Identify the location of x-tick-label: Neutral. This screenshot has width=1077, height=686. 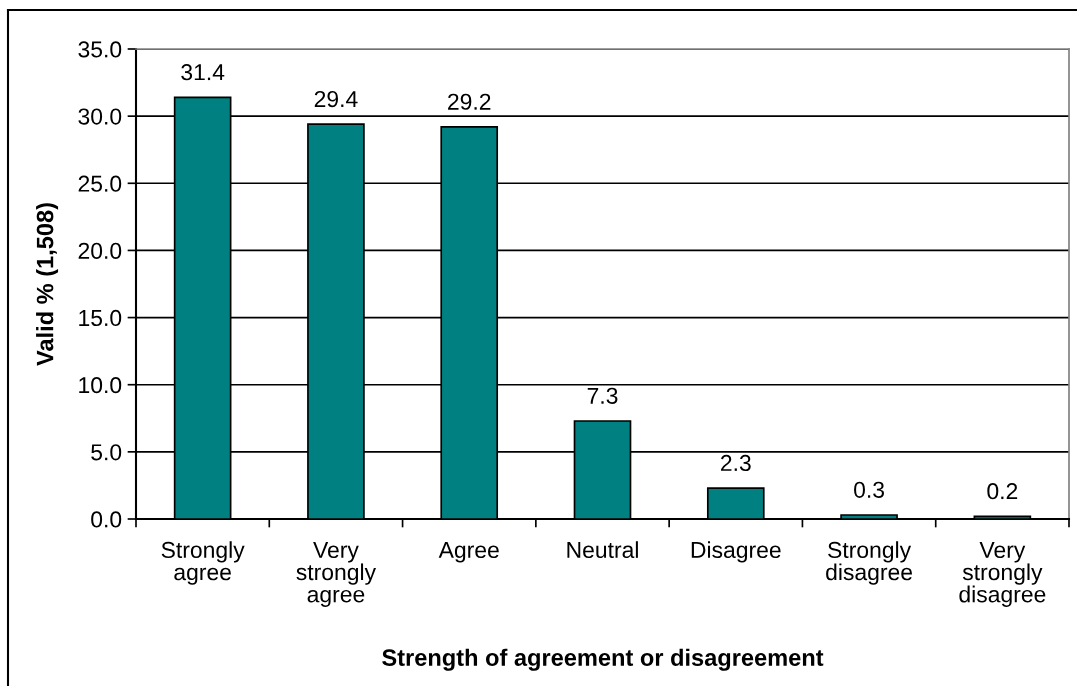
(602, 550).